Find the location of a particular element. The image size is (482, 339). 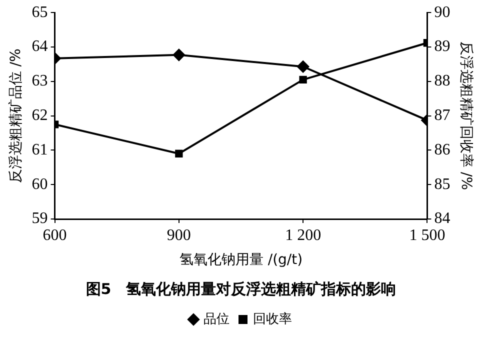

y2-tick-label: 86 is located at coordinates (442, 149).